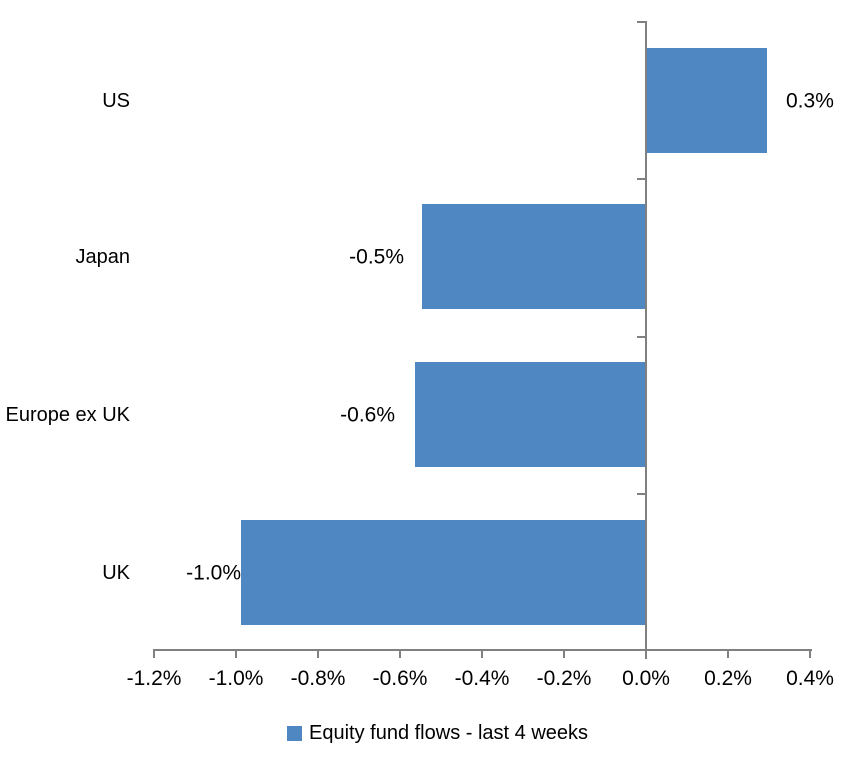 This screenshot has height=757, width=852. What do you see at coordinates (443, 572) in the screenshot?
I see `bar-uk` at bounding box center [443, 572].